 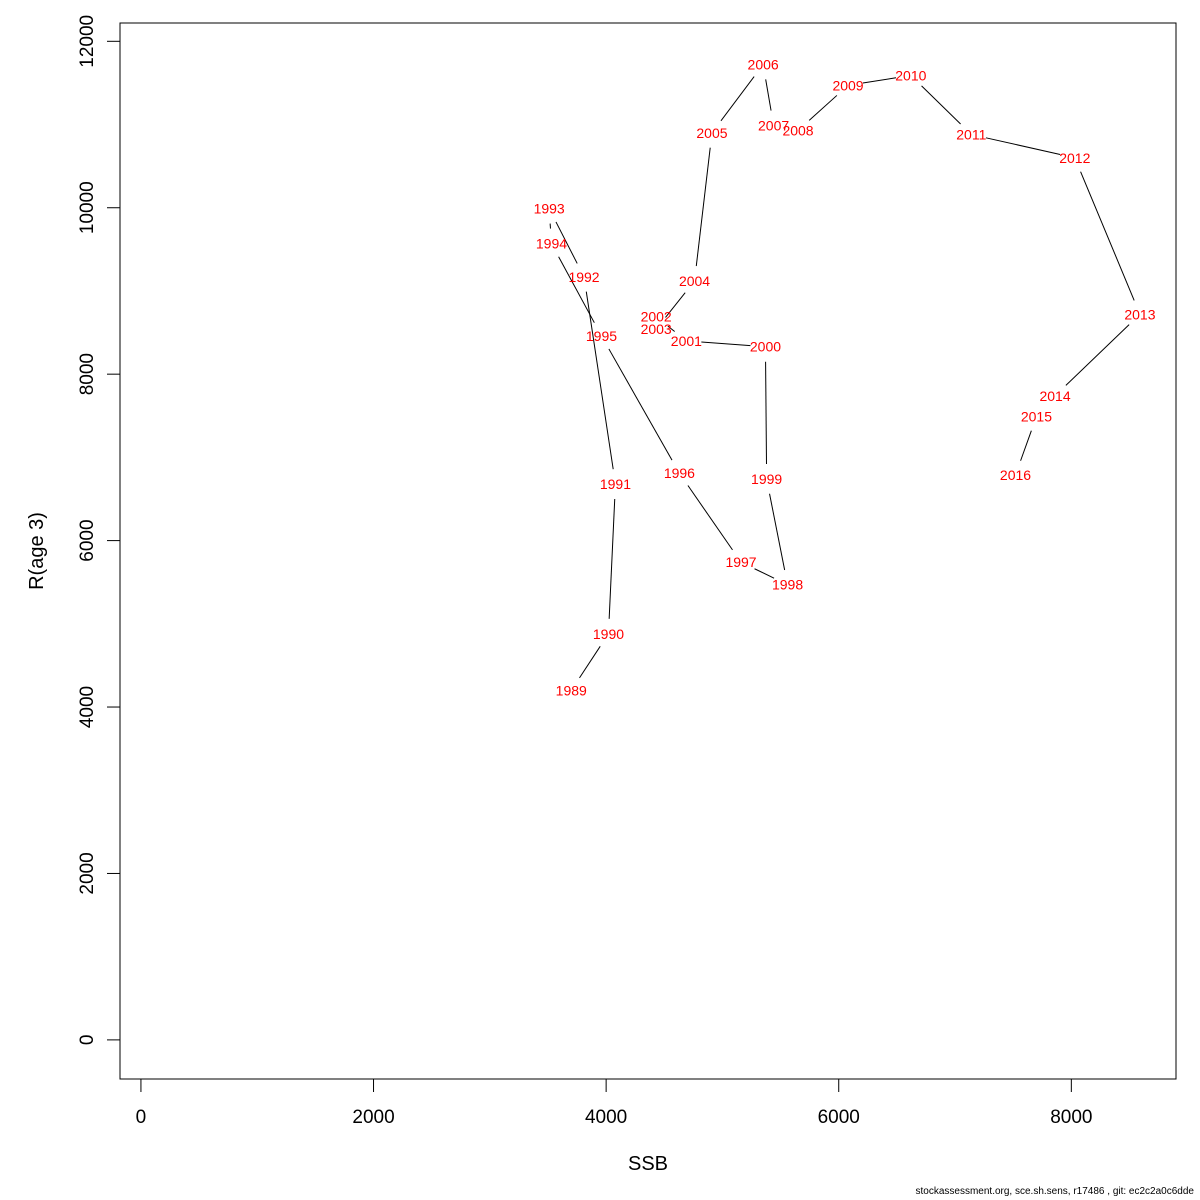 What do you see at coordinates (648, 1164) in the screenshot?
I see `x-axis-title: SSB` at bounding box center [648, 1164].